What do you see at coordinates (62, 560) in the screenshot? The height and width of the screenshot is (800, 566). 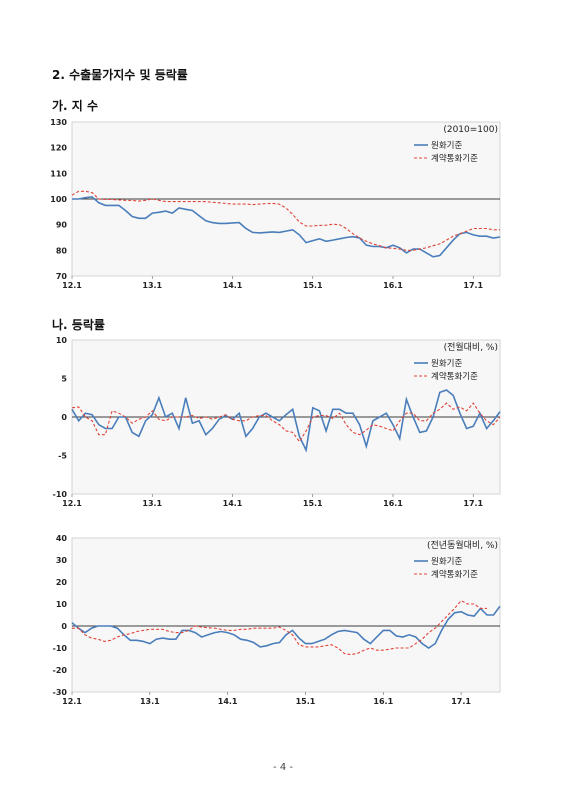 I see `y-tick-label: 30` at bounding box center [62, 560].